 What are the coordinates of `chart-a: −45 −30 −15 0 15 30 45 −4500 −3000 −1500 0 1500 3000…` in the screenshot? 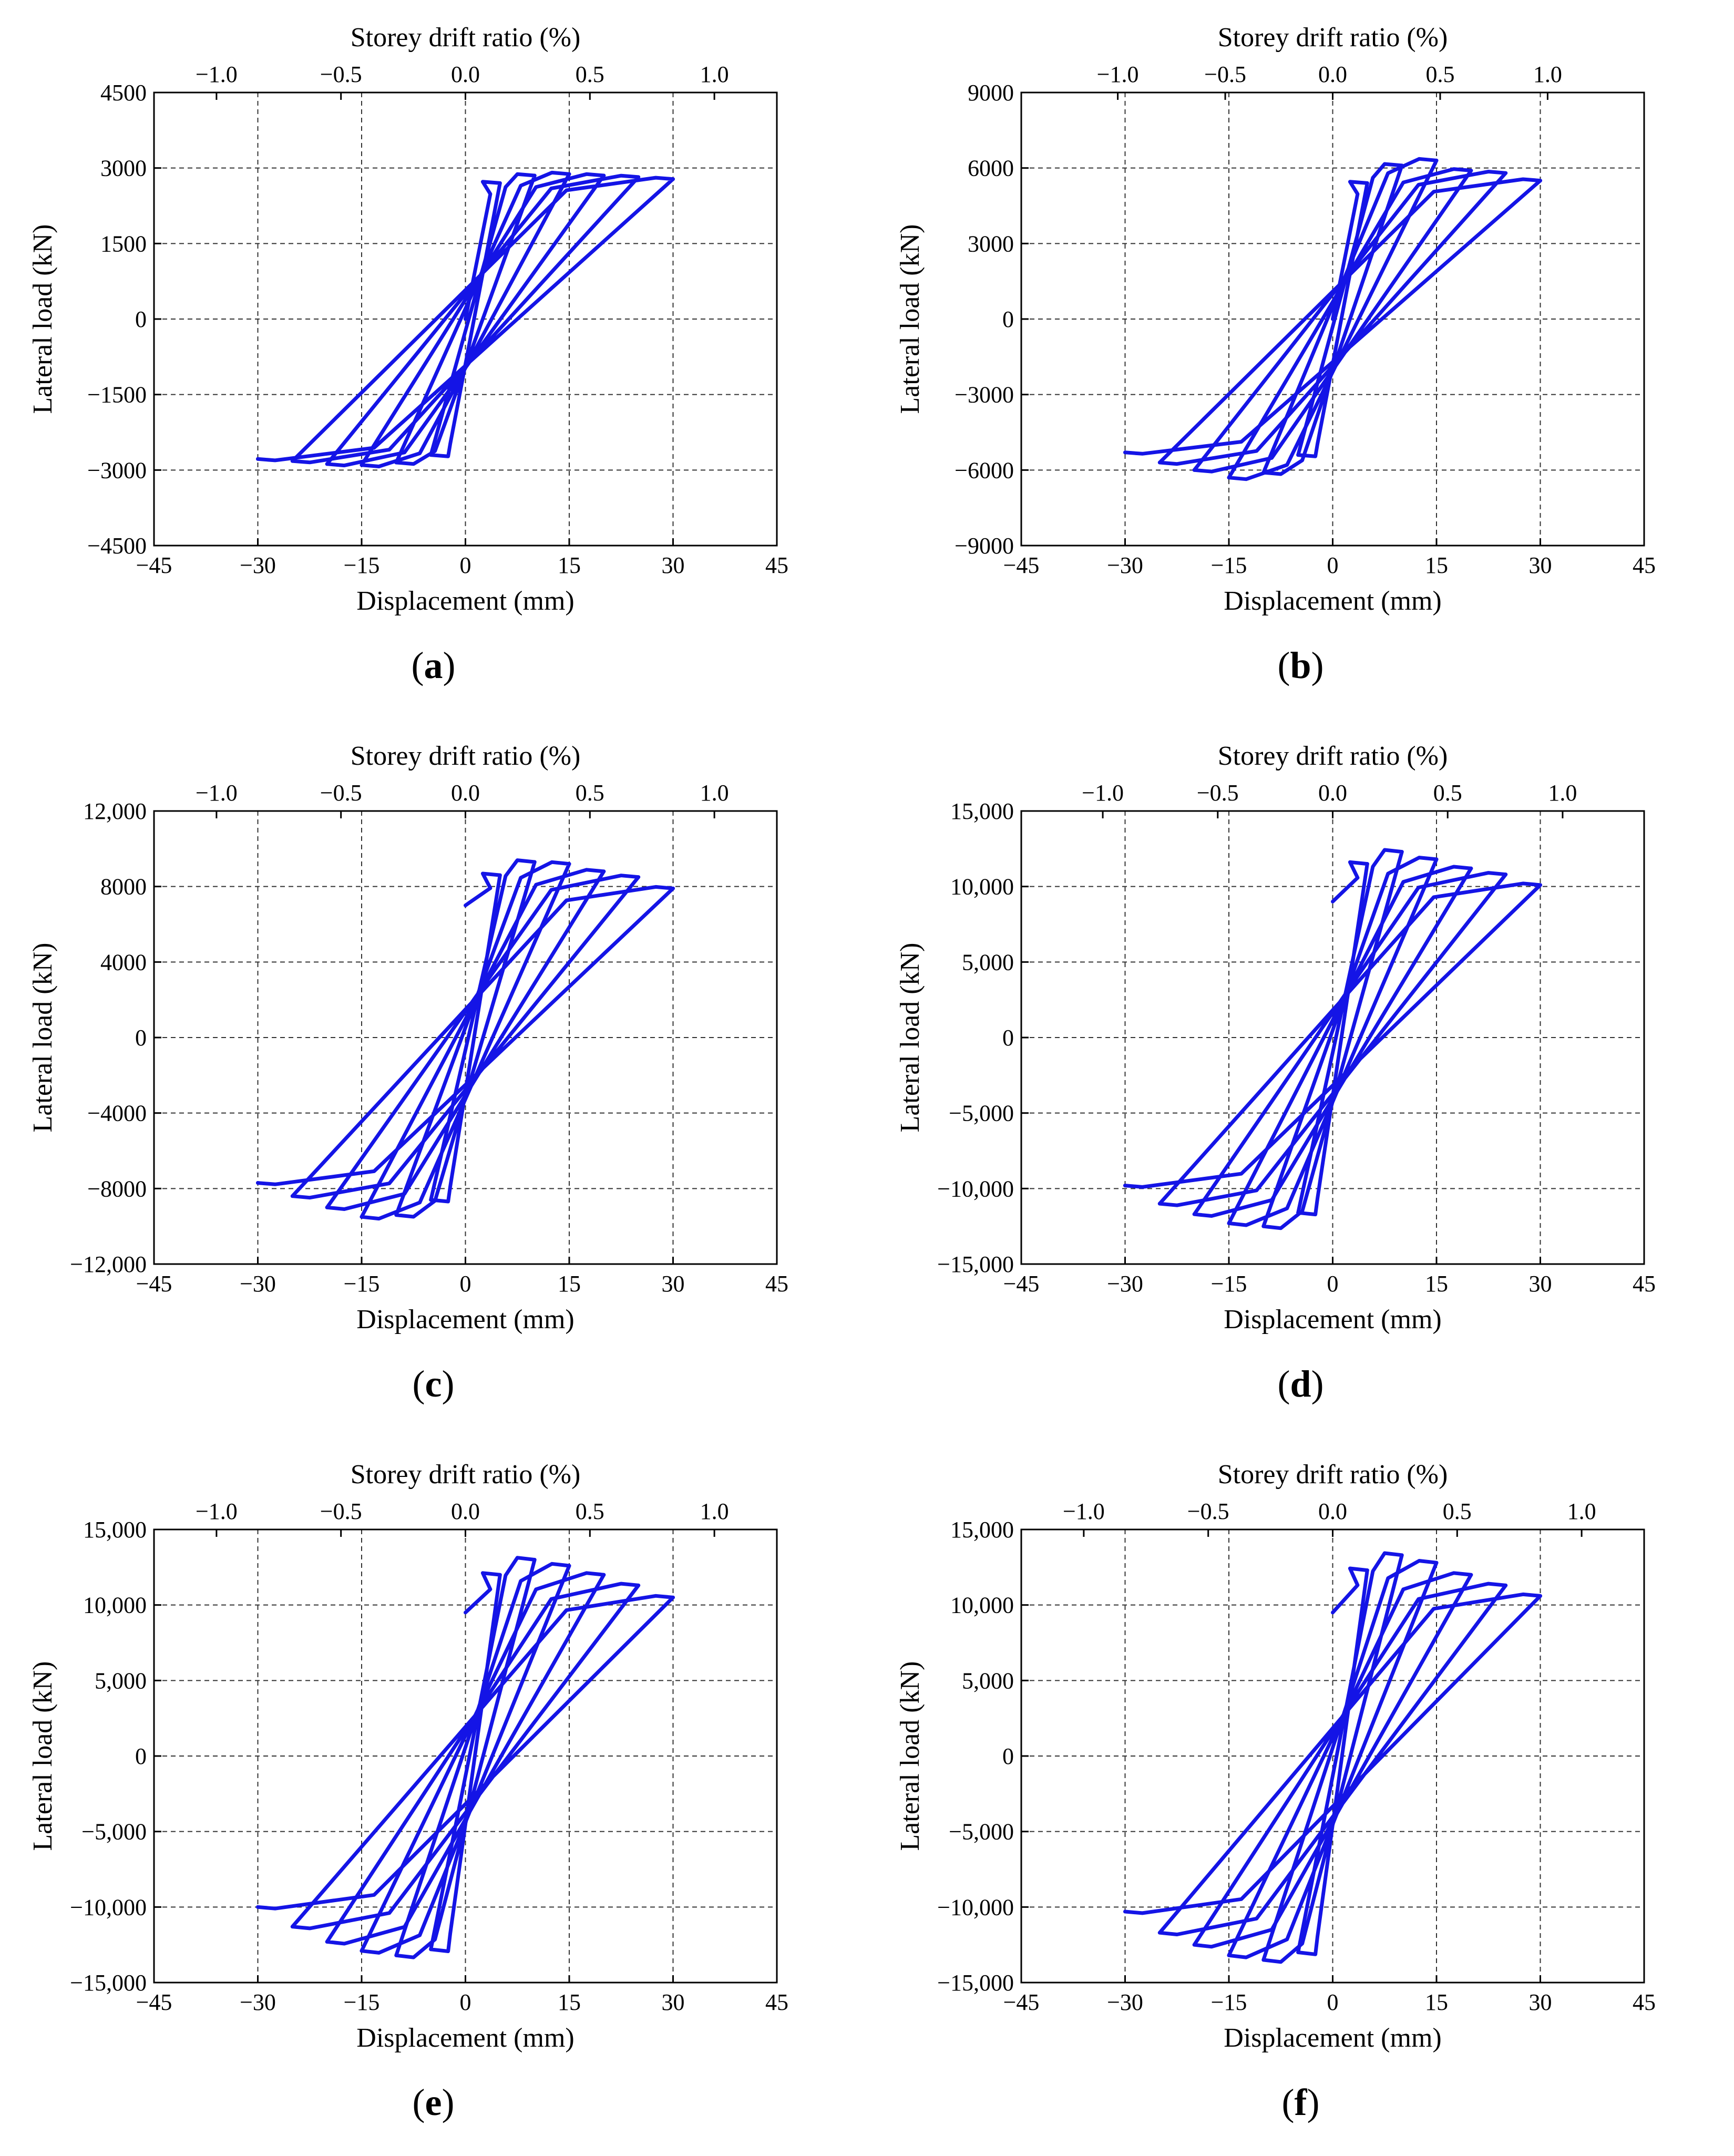 It's located at (408, 320).